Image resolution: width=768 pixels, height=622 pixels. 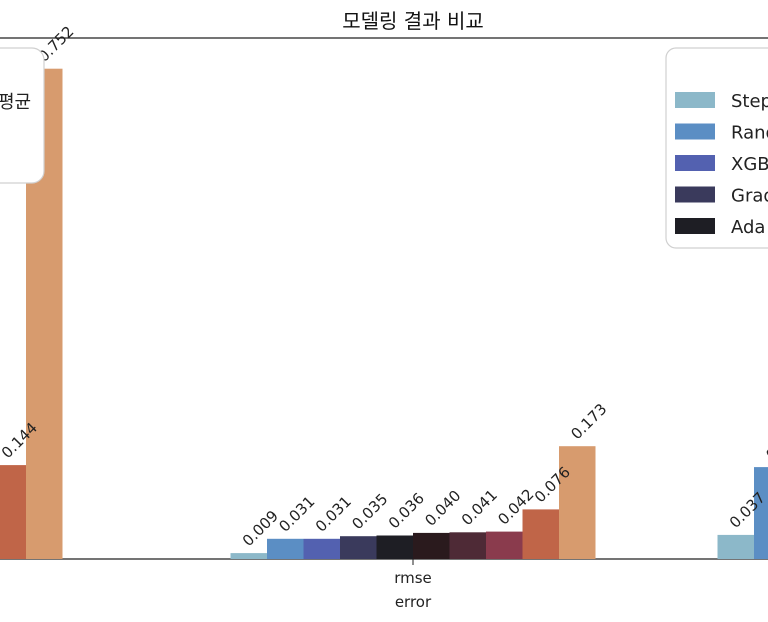 What do you see at coordinates (442, 508) in the screenshot?
I see `data-label-group-1-5: 0.040` at bounding box center [442, 508].